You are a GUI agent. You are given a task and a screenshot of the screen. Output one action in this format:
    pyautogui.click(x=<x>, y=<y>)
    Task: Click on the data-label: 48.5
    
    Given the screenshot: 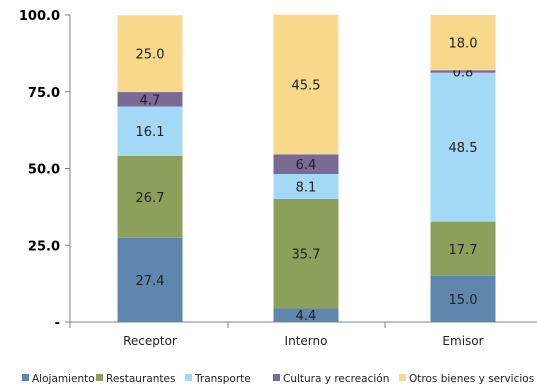 What is the action you would take?
    pyautogui.click(x=463, y=148)
    